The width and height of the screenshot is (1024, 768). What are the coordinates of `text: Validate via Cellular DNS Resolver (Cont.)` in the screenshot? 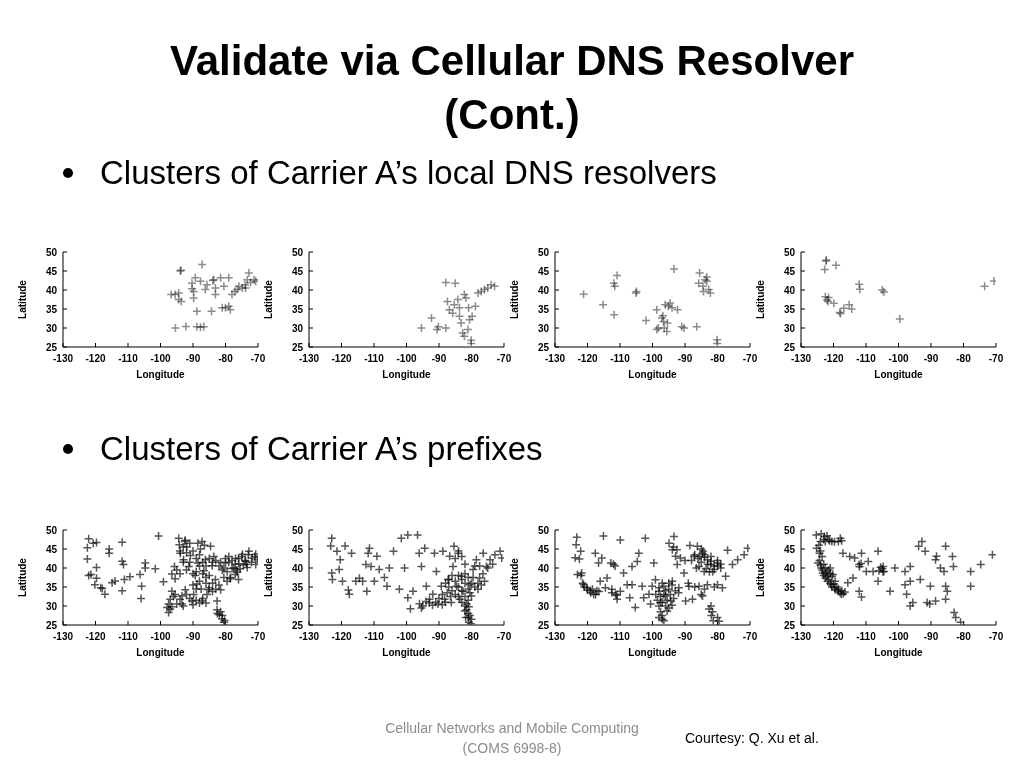 It's located at (512, 88).